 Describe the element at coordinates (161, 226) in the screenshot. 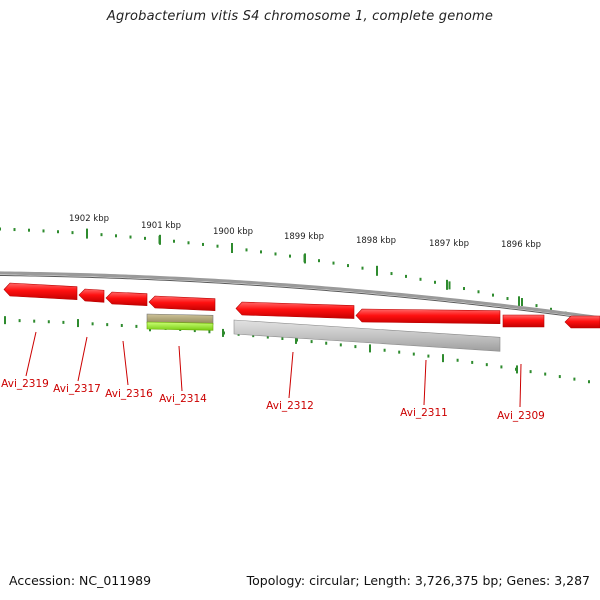

I see `scale-label: 1901 kbp` at that location.